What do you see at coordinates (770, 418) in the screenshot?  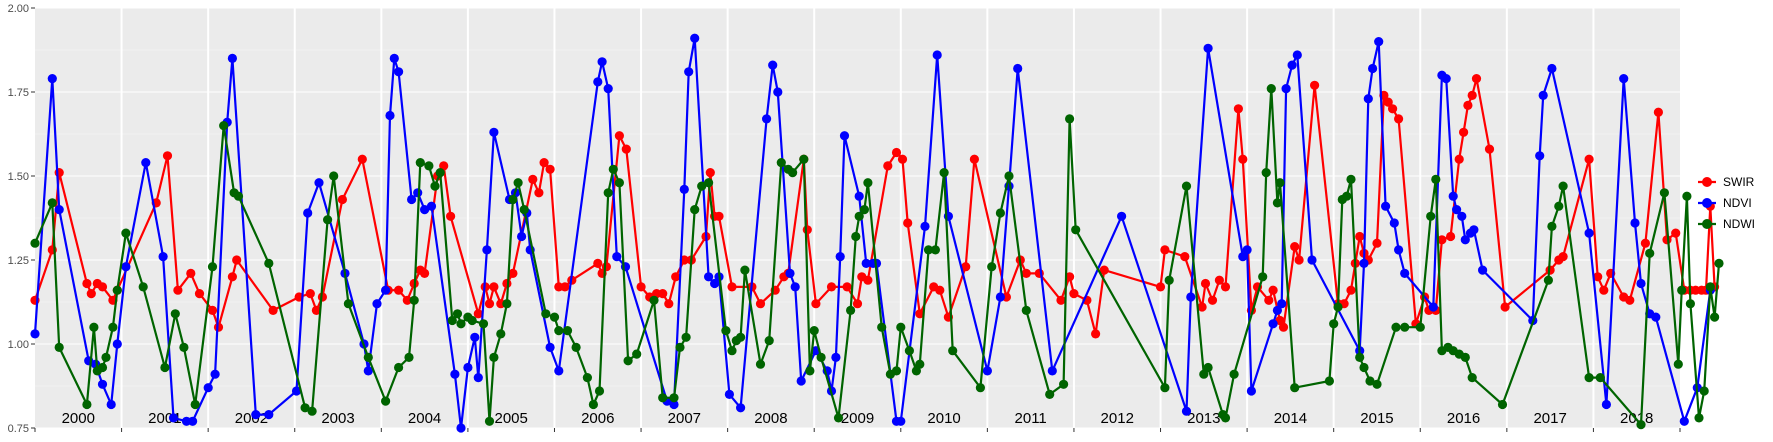 I see `year-label: 2008` at bounding box center [770, 418].